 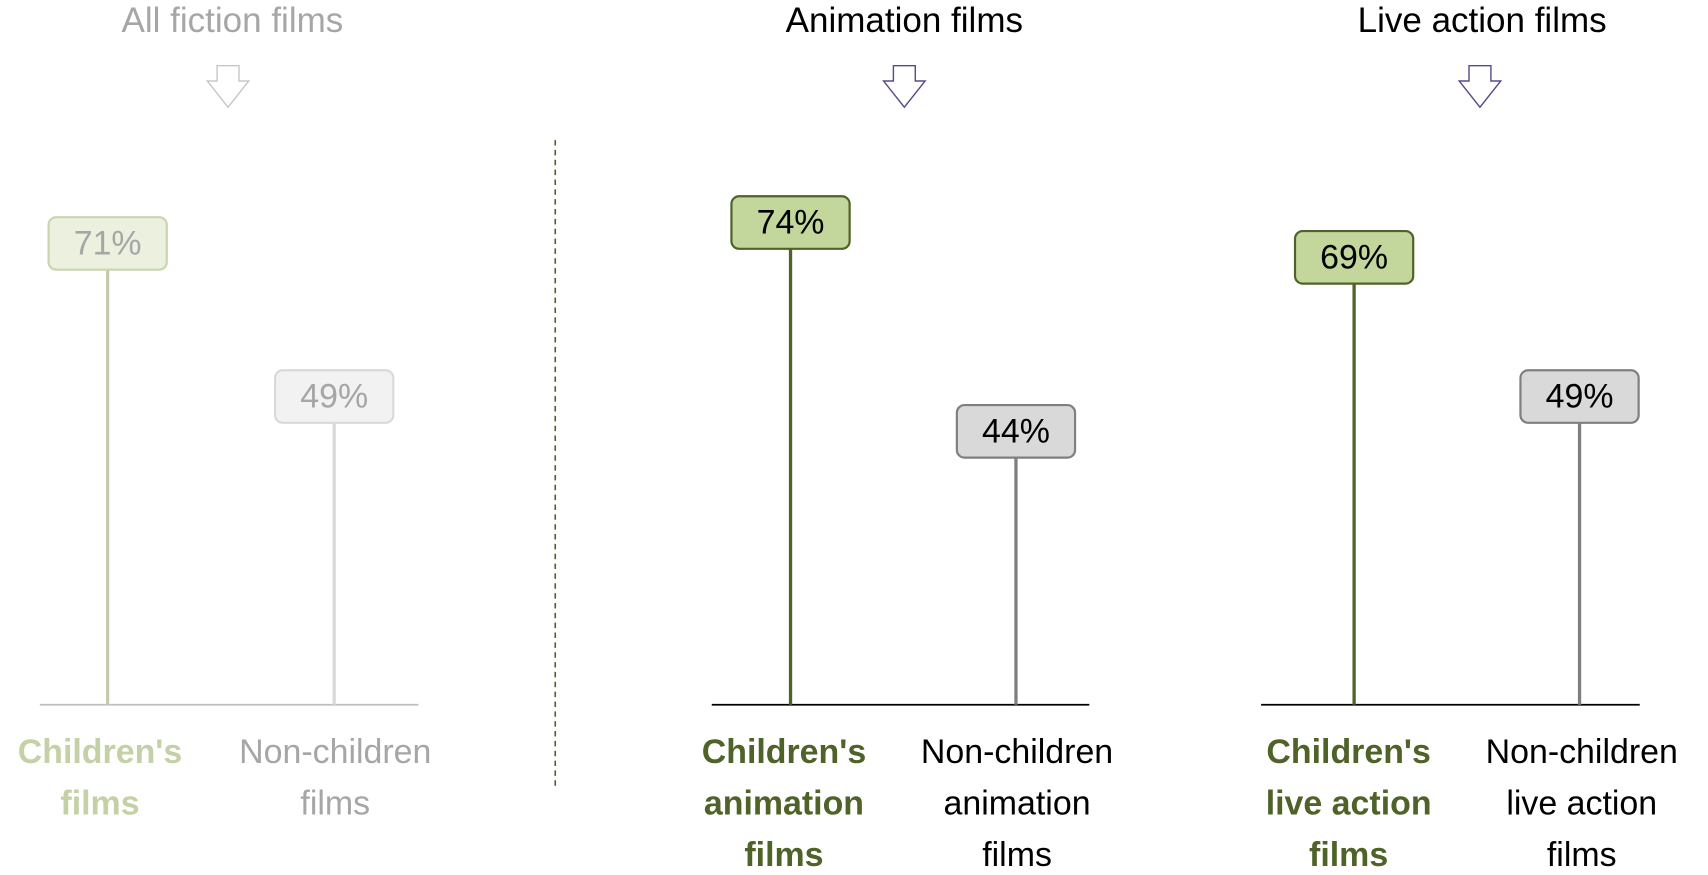 What do you see at coordinates (233, 20) in the screenshot?
I see `chart-title: All fiction films` at bounding box center [233, 20].